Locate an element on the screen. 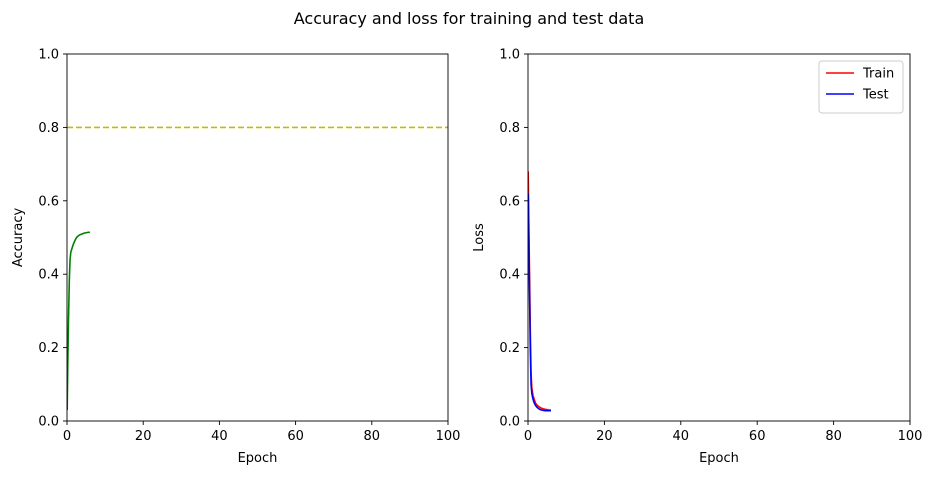 Image resolution: width=938 pixels, height=480 pixels. legend: Train Test is located at coordinates (861, 87).